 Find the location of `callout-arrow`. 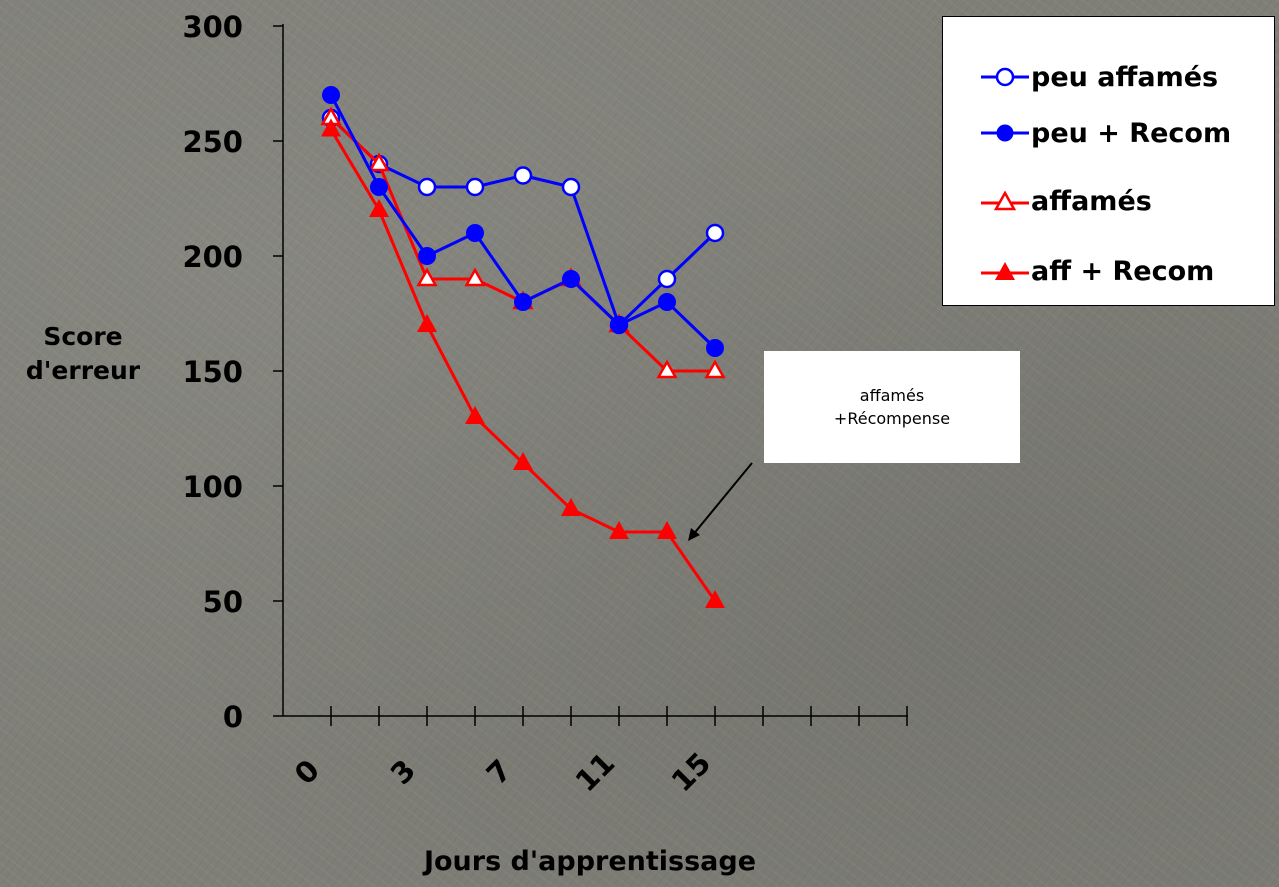

callout-arrow is located at coordinates (720, 501).